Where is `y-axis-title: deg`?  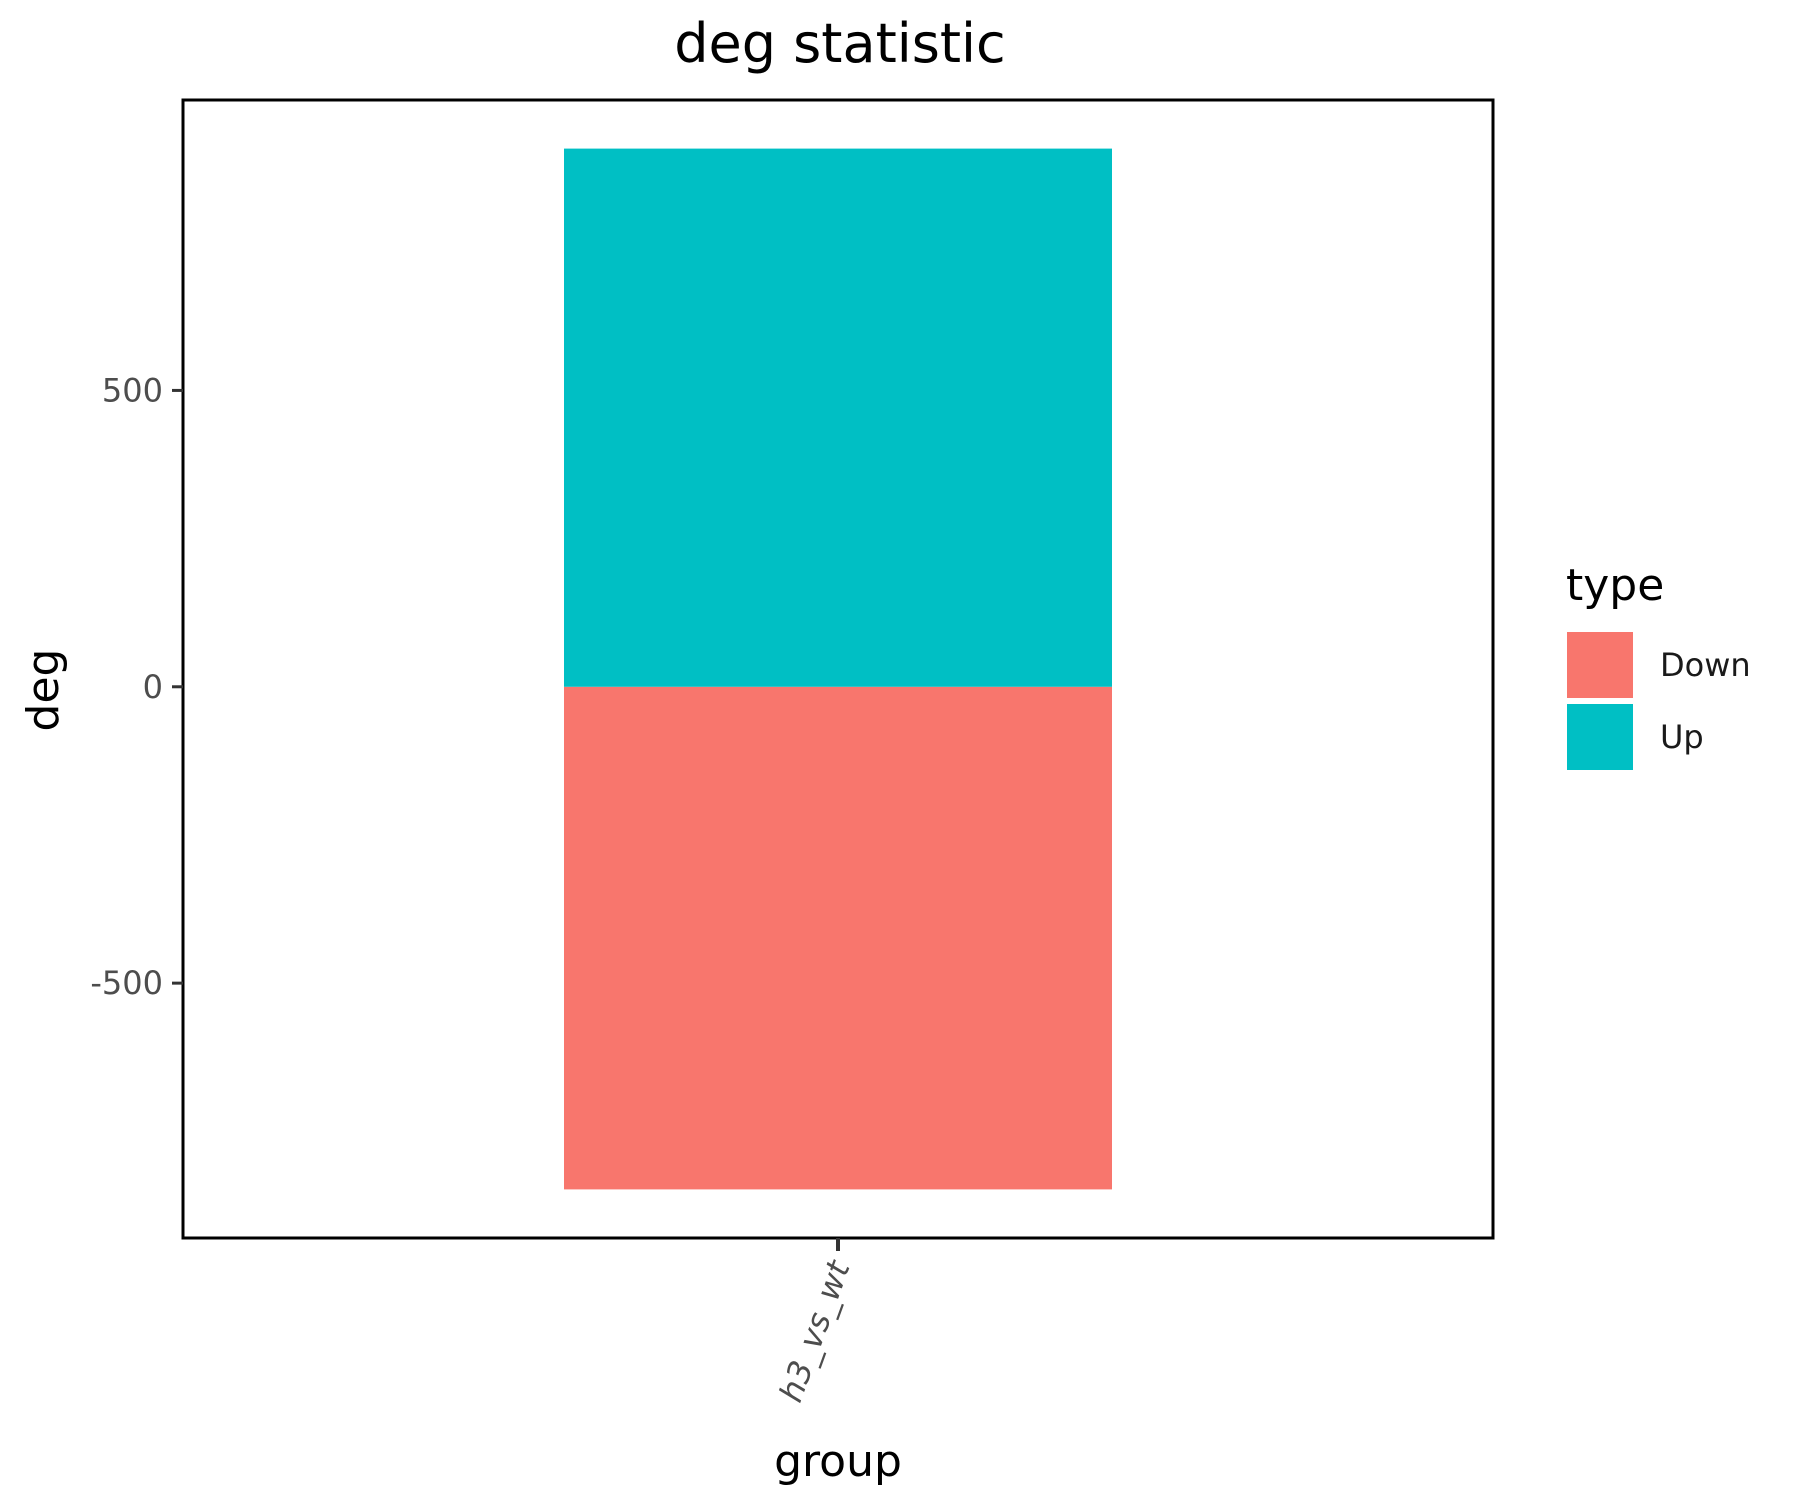 y-axis-title: deg is located at coordinates (43, 690).